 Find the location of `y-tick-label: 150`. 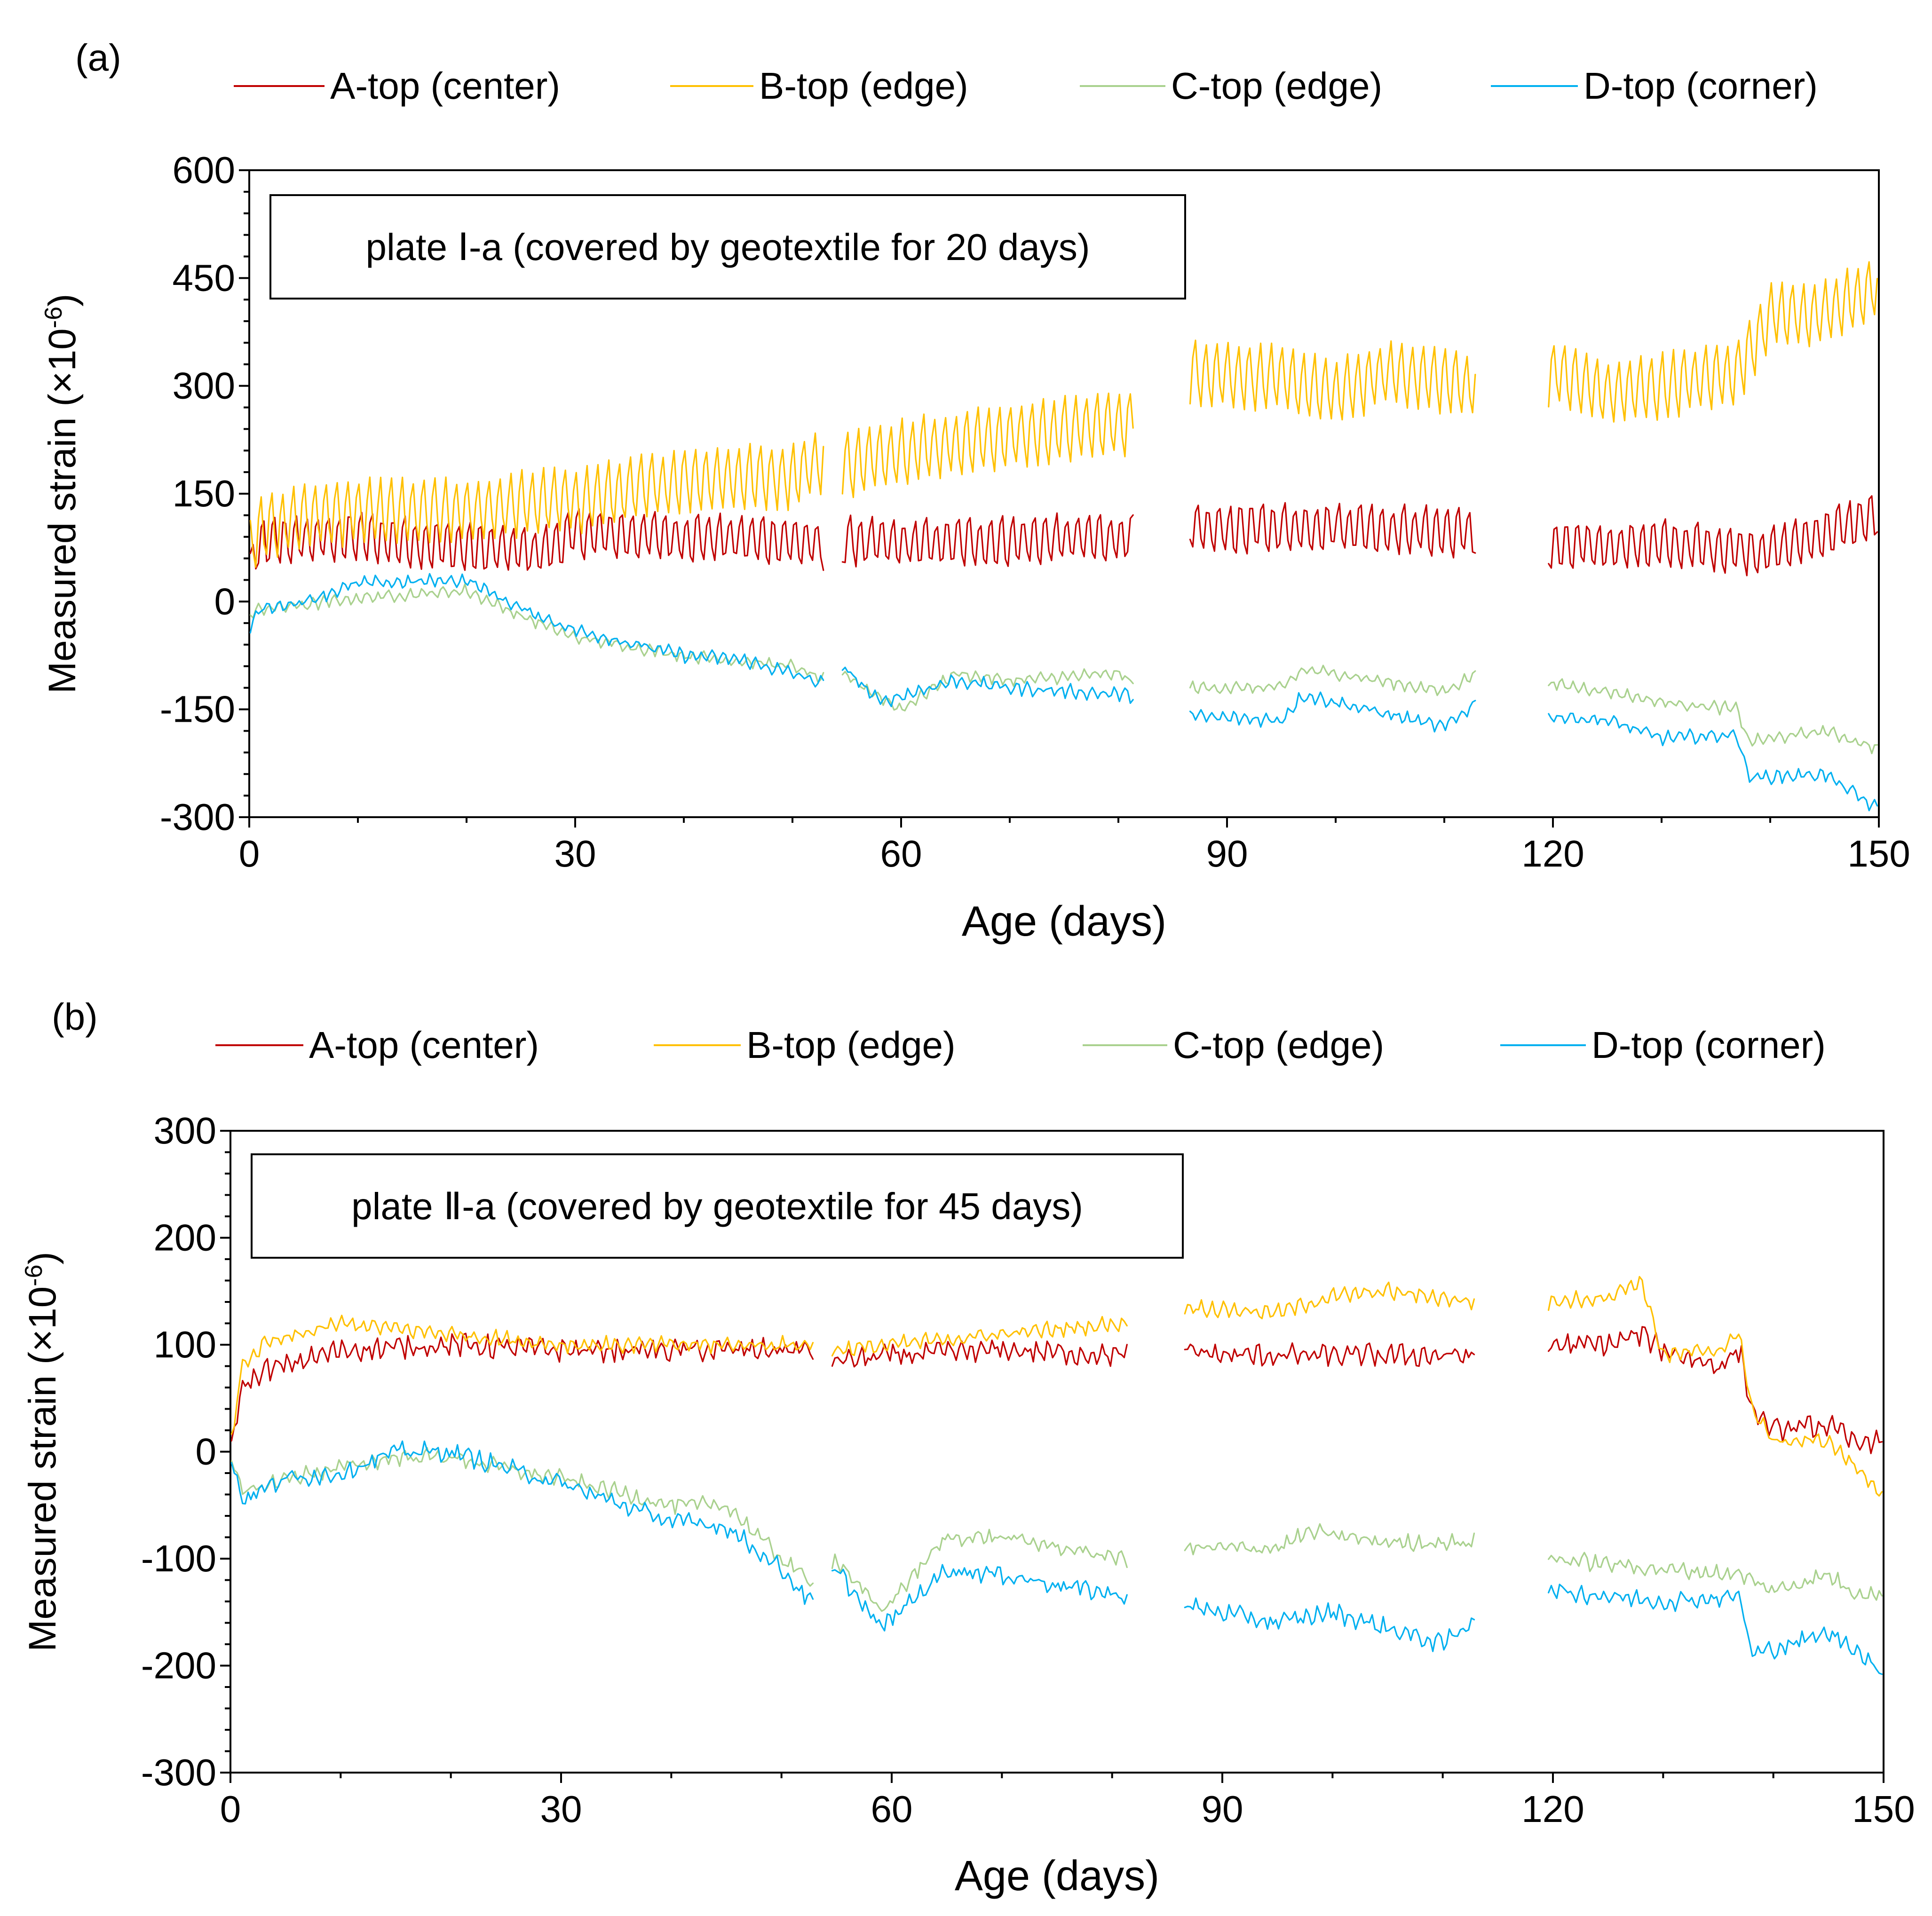

y-tick-label: 150 is located at coordinates (204, 494).